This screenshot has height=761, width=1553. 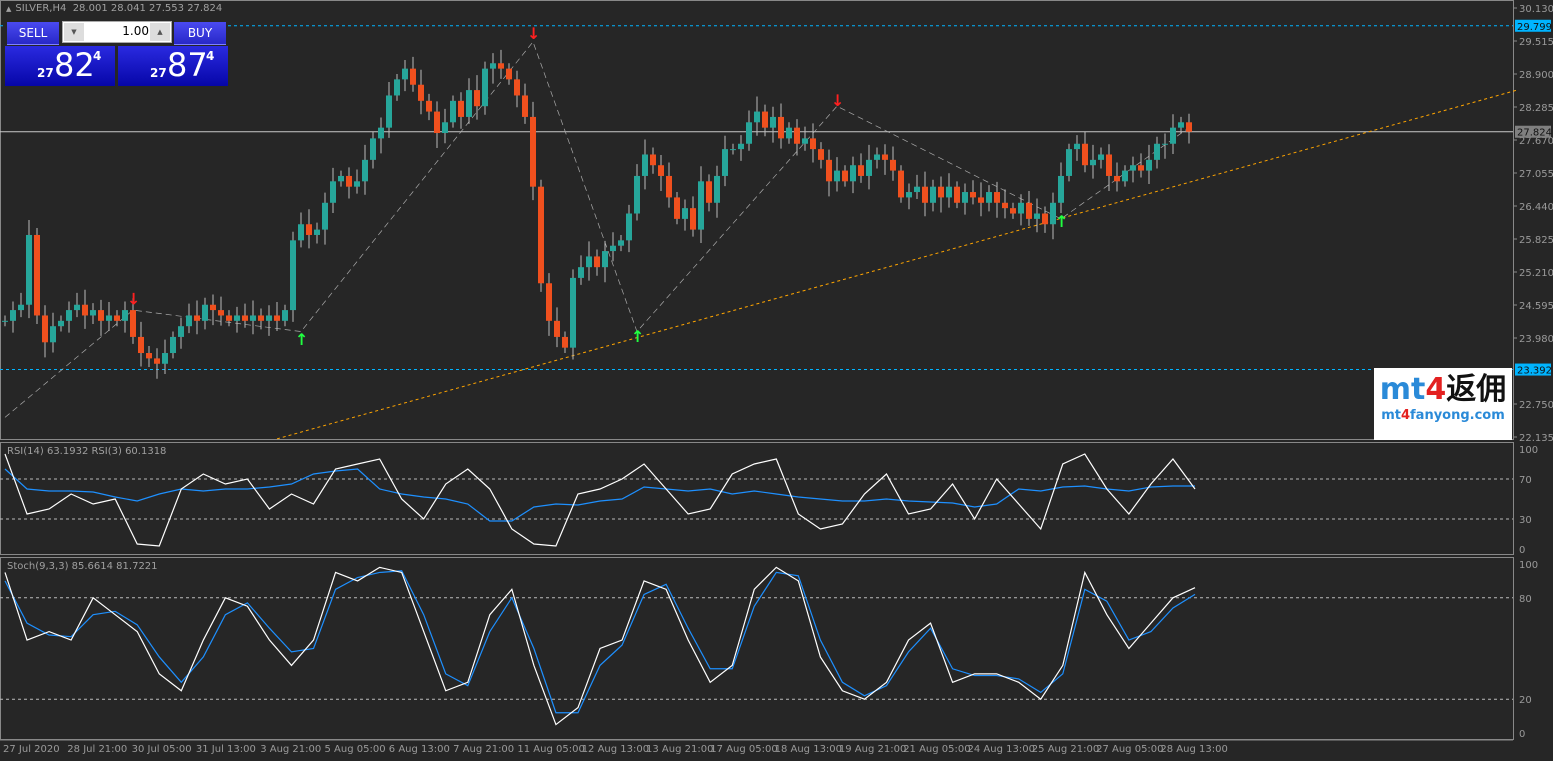 I want to click on indicator-tick-label: 20, so click(x=1525, y=700).